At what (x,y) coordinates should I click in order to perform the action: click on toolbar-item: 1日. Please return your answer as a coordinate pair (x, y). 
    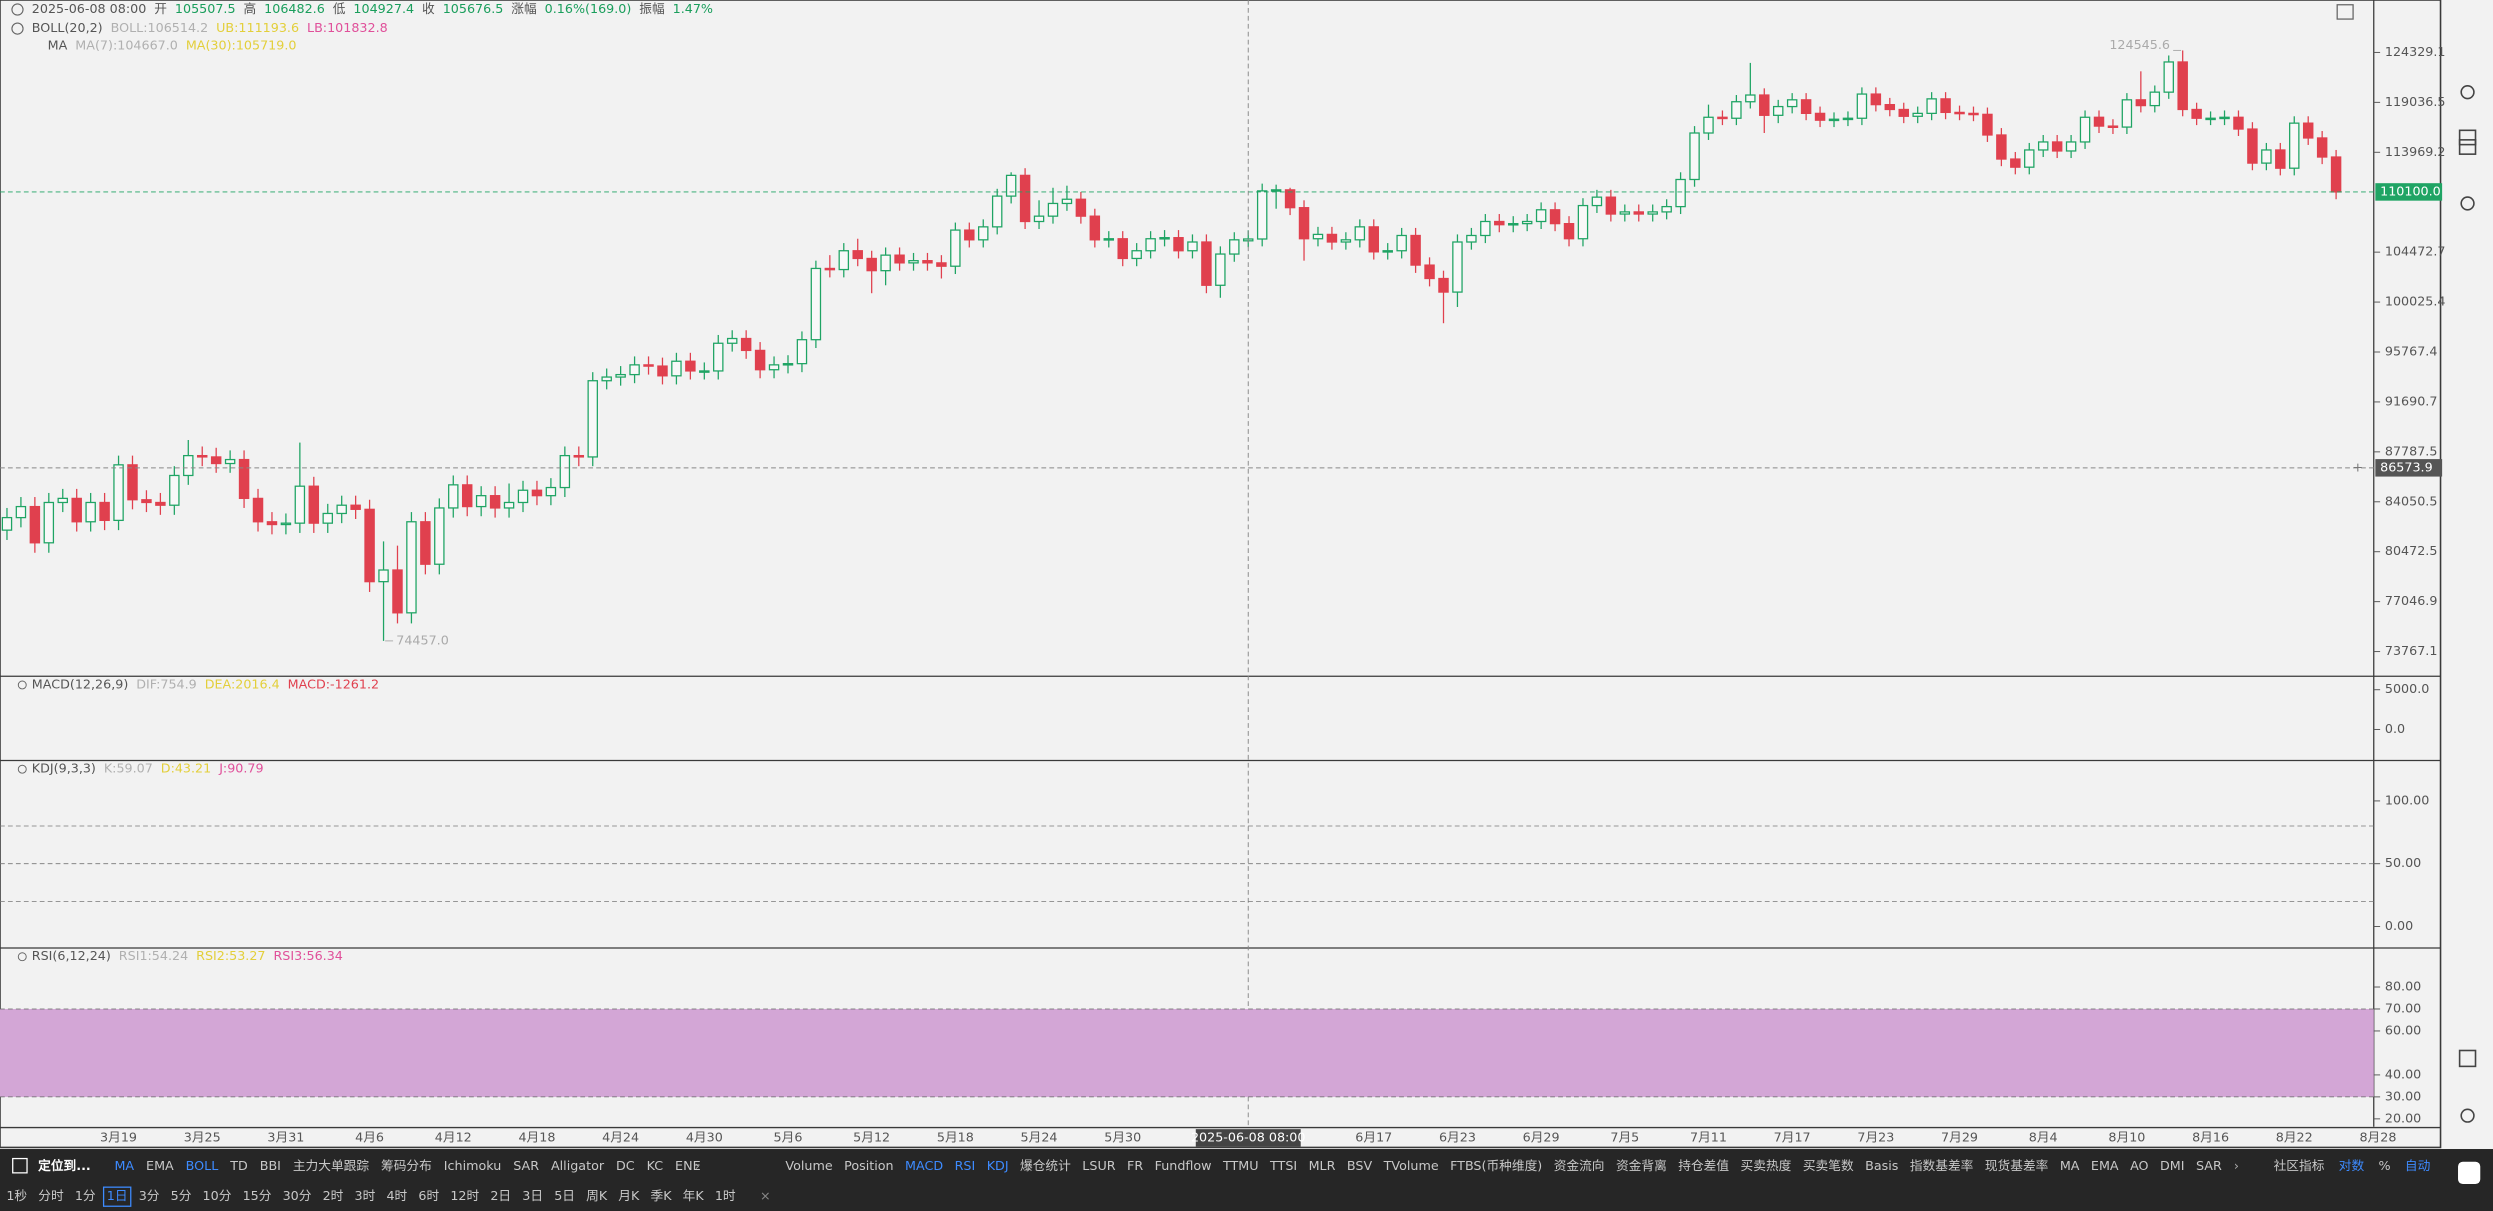
    Looking at the image, I should click on (117, 1195).